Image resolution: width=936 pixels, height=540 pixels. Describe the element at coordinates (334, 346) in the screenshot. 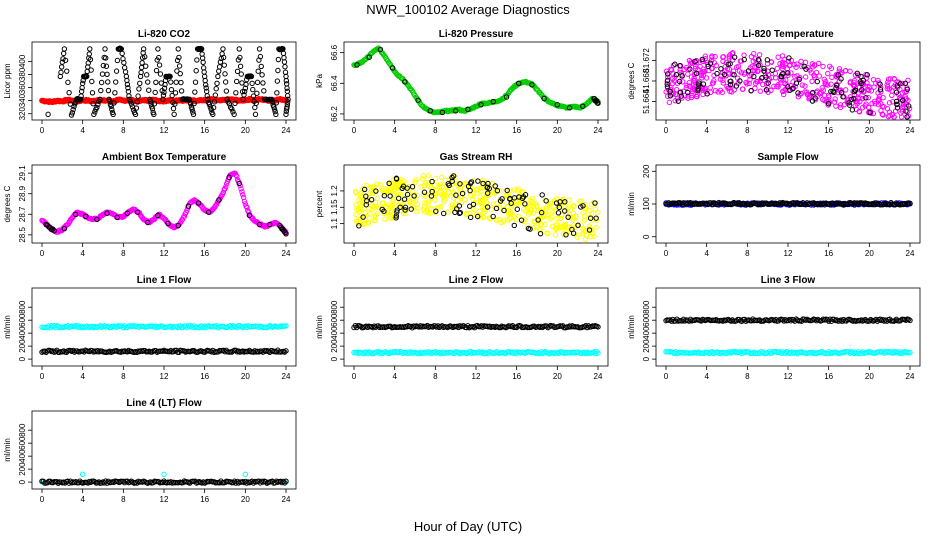

I see `y-tick-label: 200` at that location.